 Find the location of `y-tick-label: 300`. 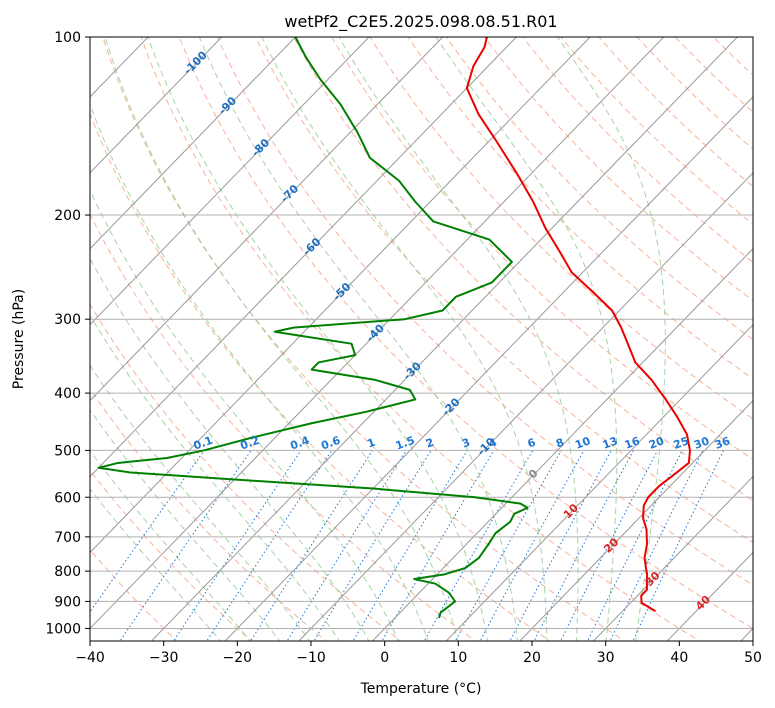

y-tick-label: 300 is located at coordinates (67, 320).